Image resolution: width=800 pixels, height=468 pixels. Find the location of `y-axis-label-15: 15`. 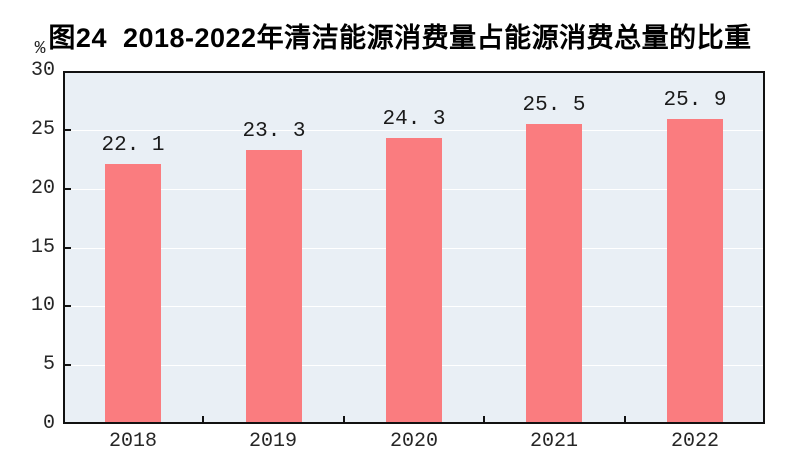

y-axis-label-15: 15 is located at coordinates (42, 247).